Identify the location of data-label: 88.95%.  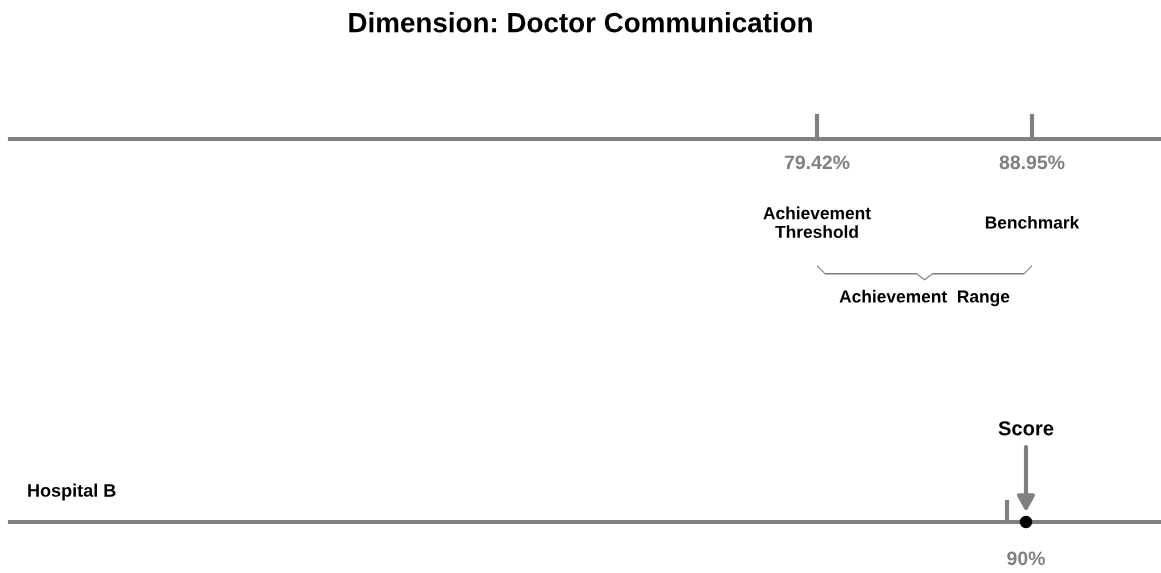
(1032, 162).